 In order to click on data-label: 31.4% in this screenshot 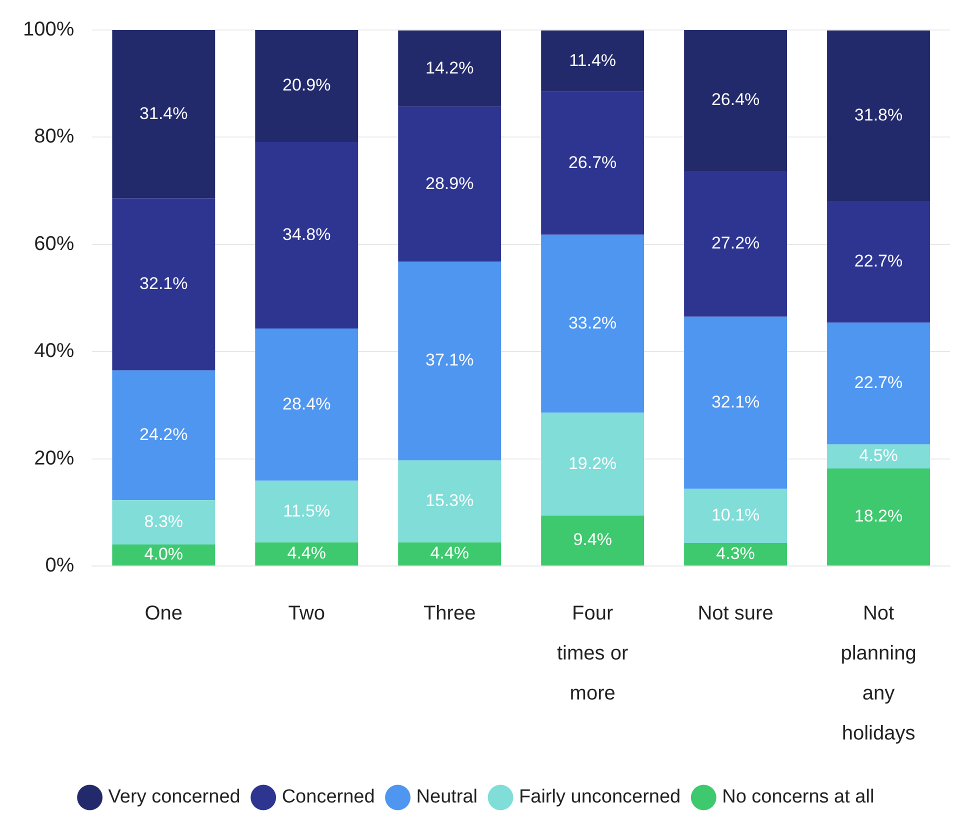, I will do `click(164, 113)`.